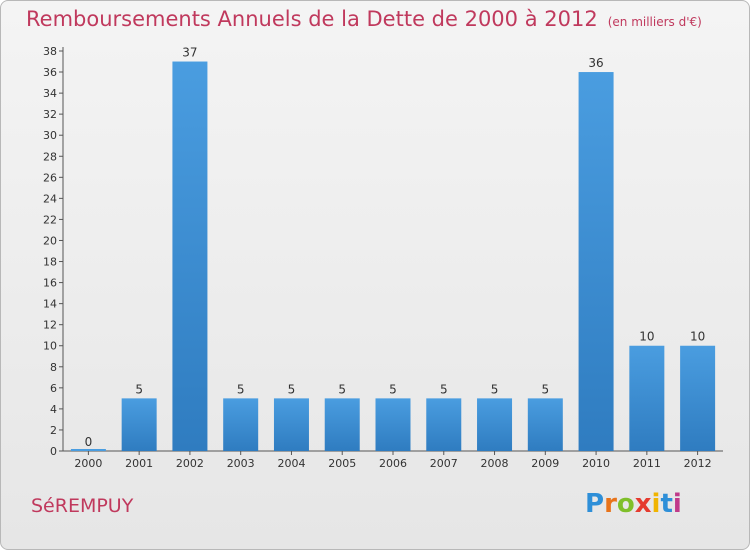  Describe the element at coordinates (444, 463) in the screenshot. I see `x-tick-label: 2007` at that location.